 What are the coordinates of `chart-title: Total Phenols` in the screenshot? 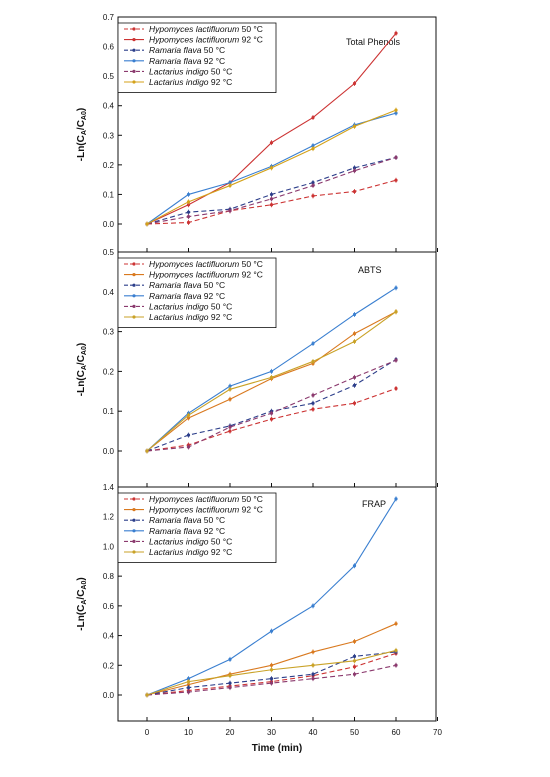 It's located at (373, 42).